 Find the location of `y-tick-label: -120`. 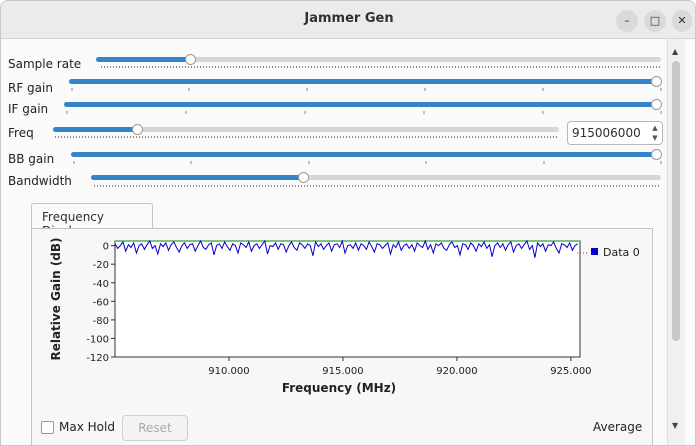

y-tick-label: -120 is located at coordinates (97, 358).